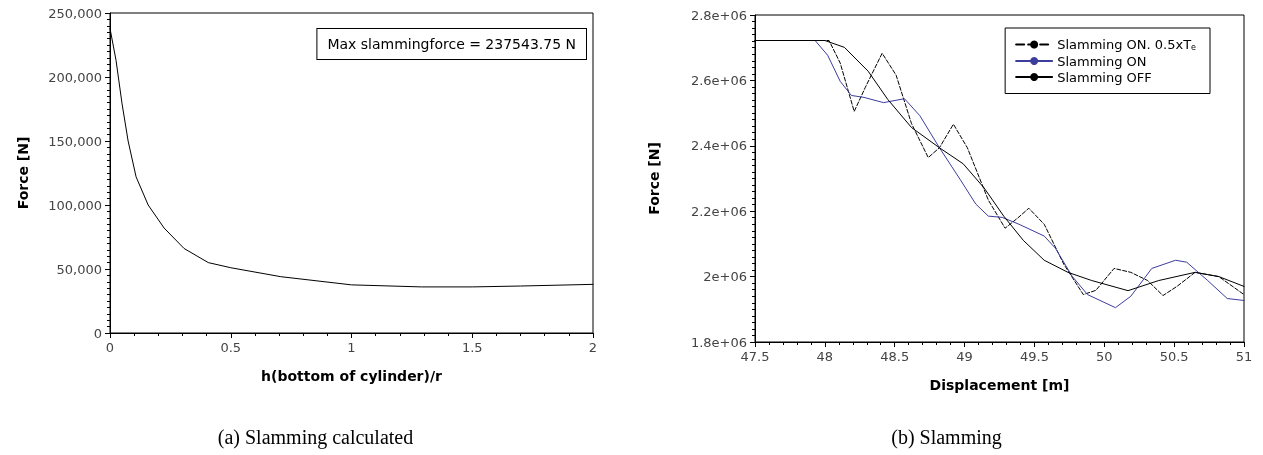  What do you see at coordinates (97, 333) in the screenshot?
I see `y-tick-label: 0` at bounding box center [97, 333].